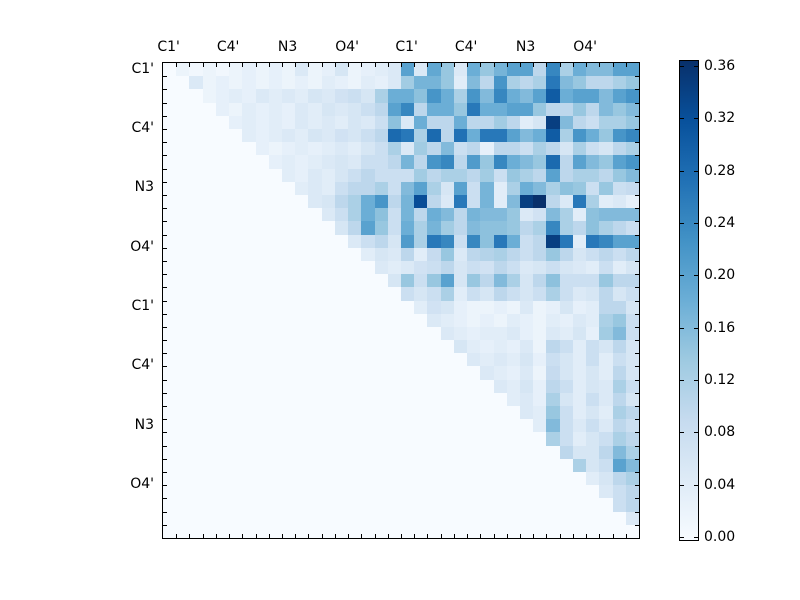  Describe the element at coordinates (720, 484) in the screenshot. I see `colorbar-tick-label: 0.04` at that location.